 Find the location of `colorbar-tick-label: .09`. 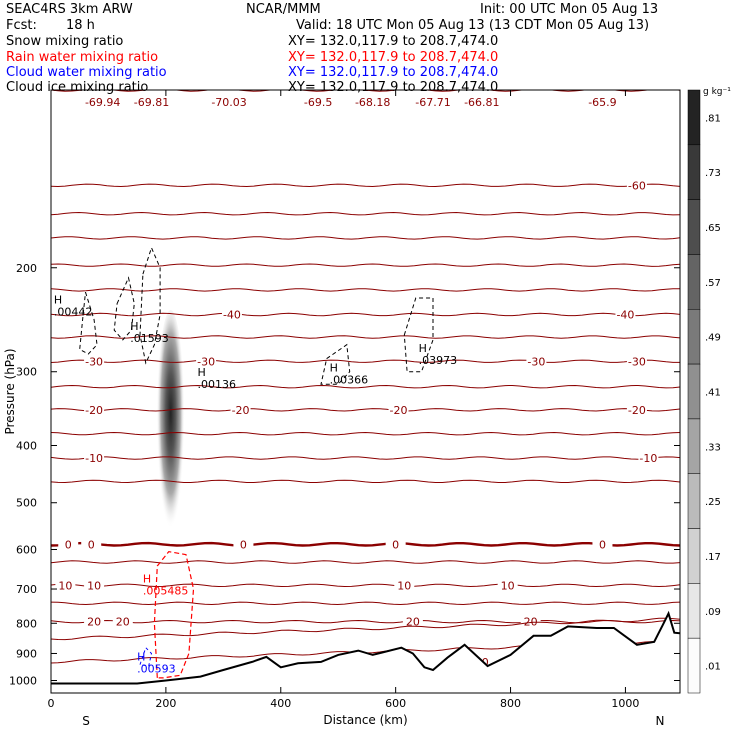

colorbar-tick-label: .09 is located at coordinates (713, 612).